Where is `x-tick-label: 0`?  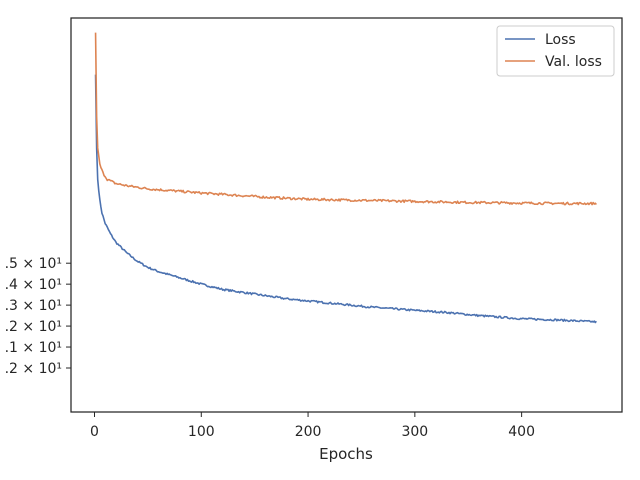 x-tick-label: 0 is located at coordinates (94, 432).